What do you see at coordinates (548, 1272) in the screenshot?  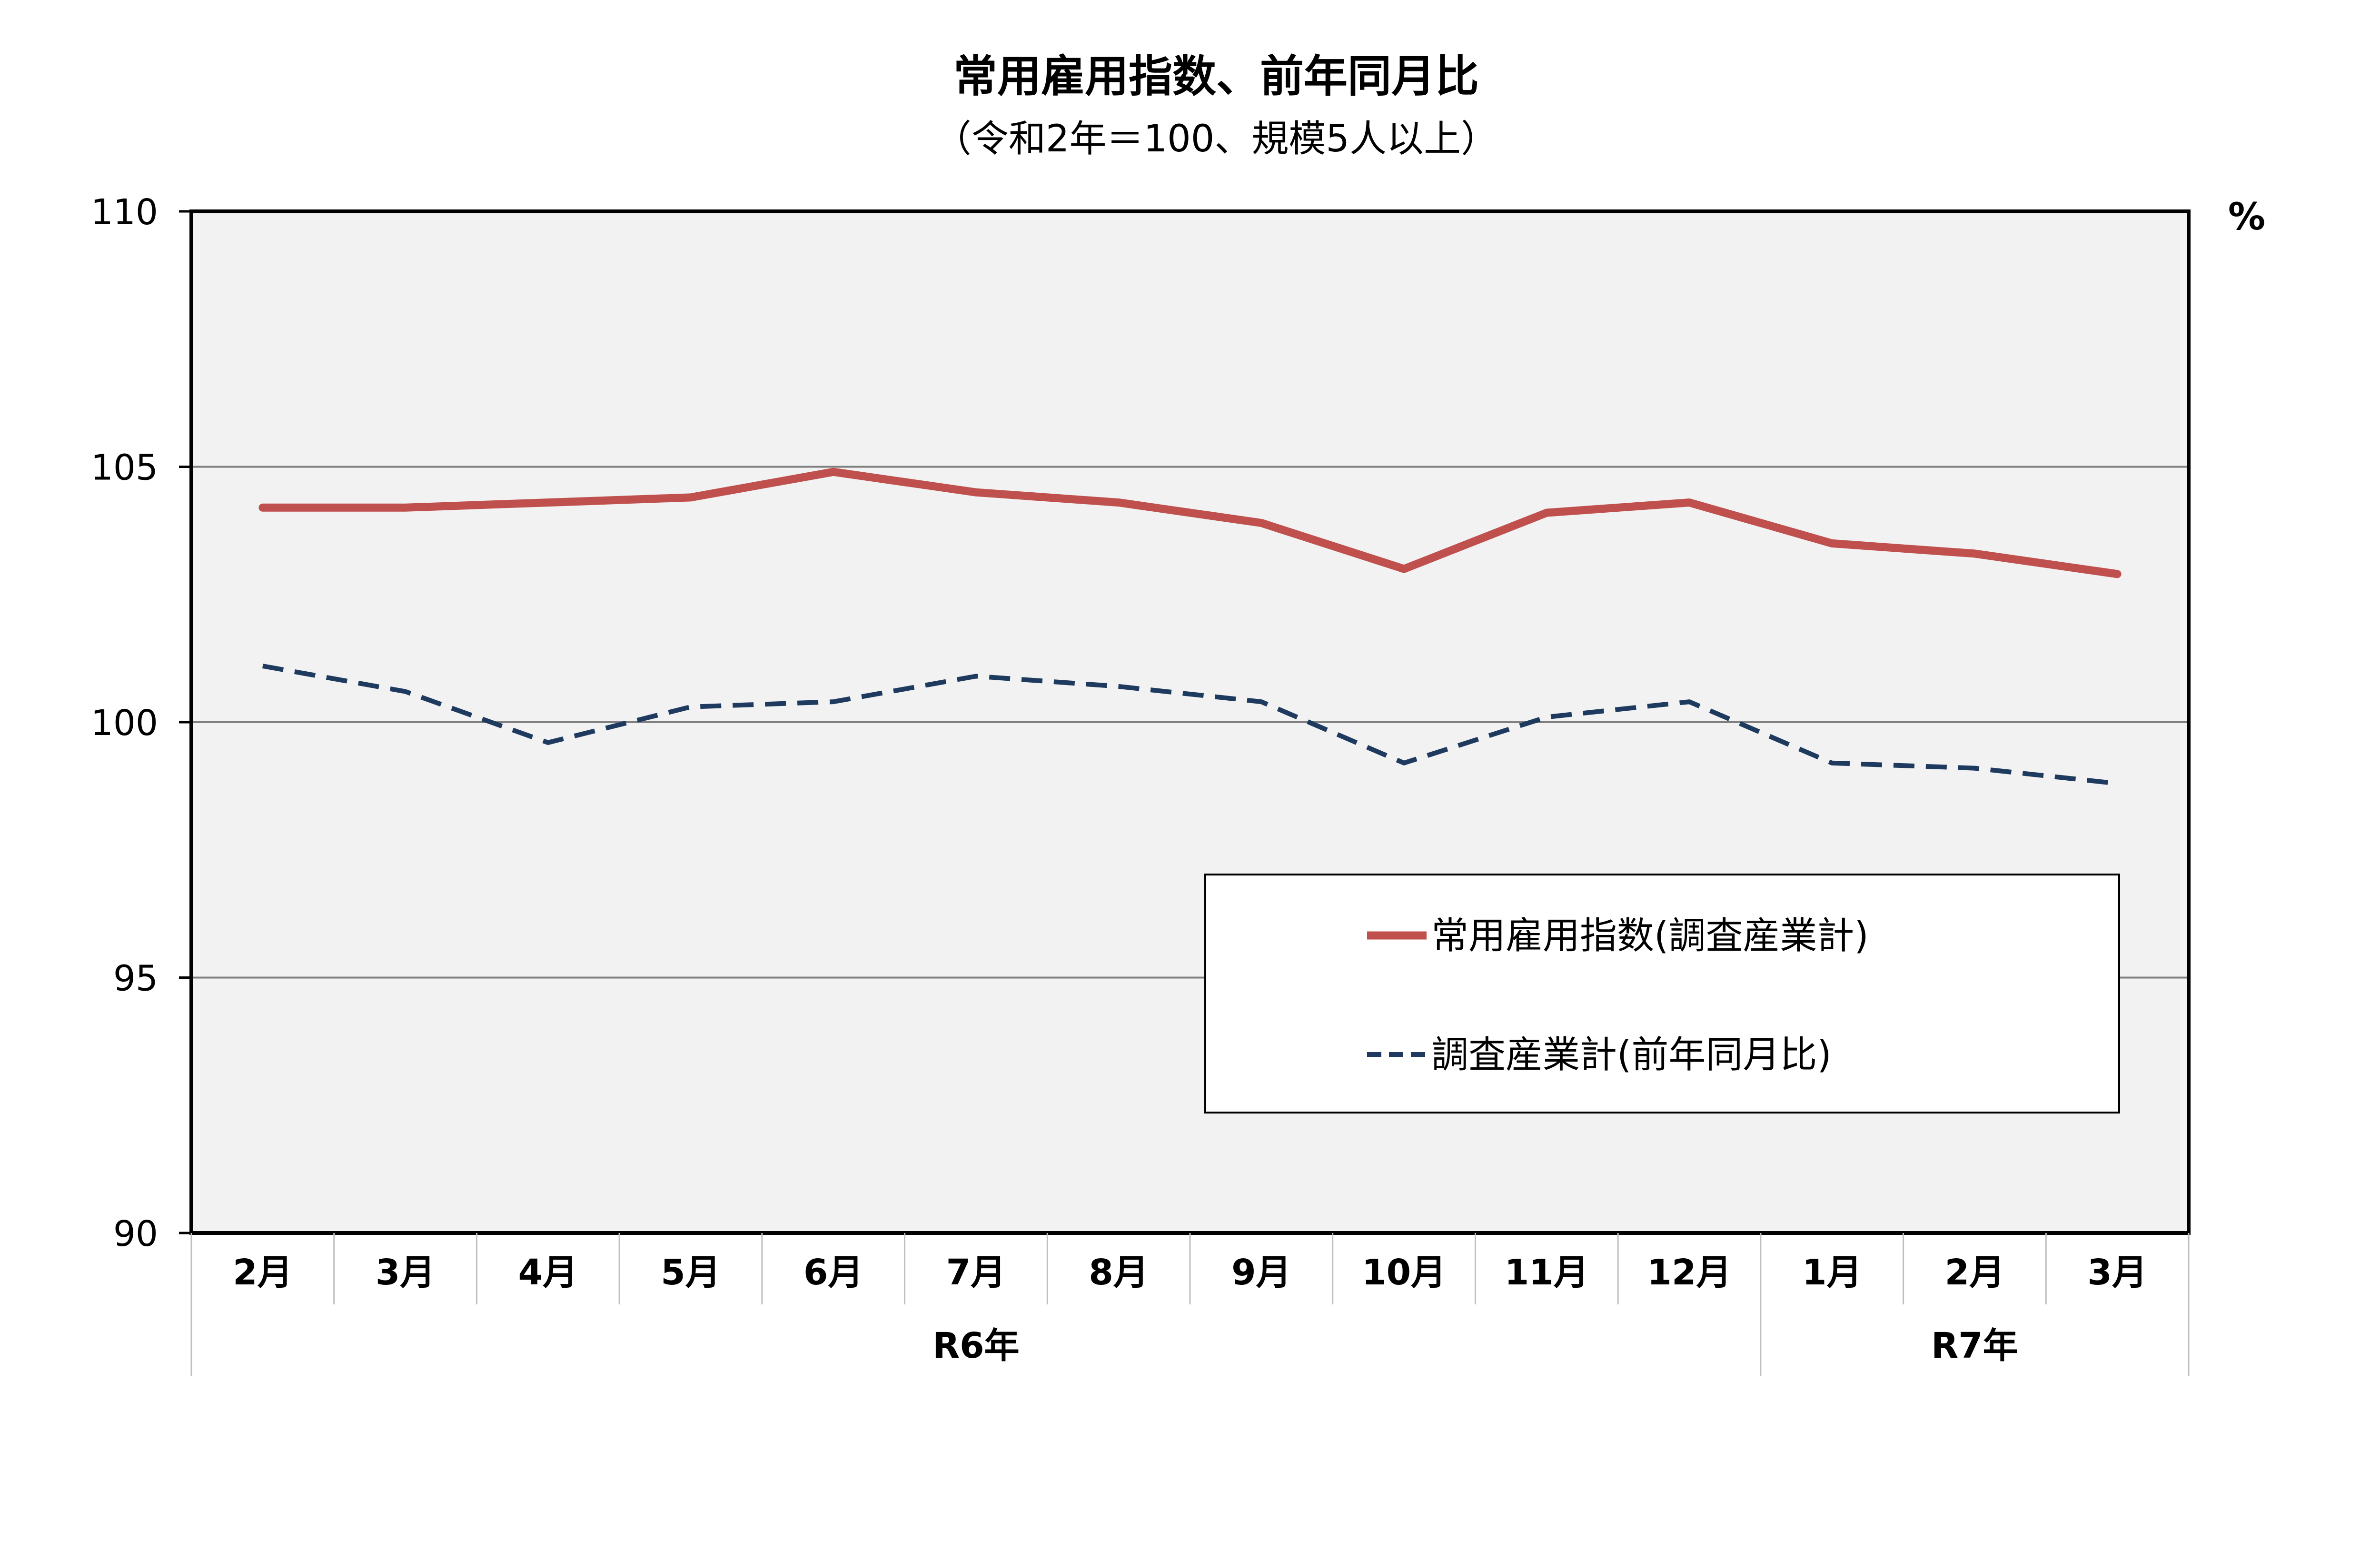 I see `x-tick-label: 4月` at bounding box center [548, 1272].